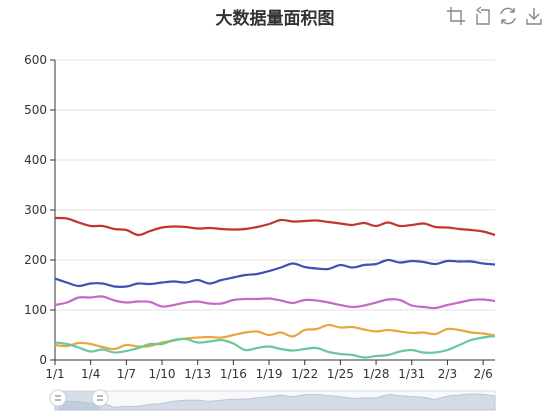  Describe the element at coordinates (35, 210) in the screenshot. I see `y-tick-label: 300` at that location.